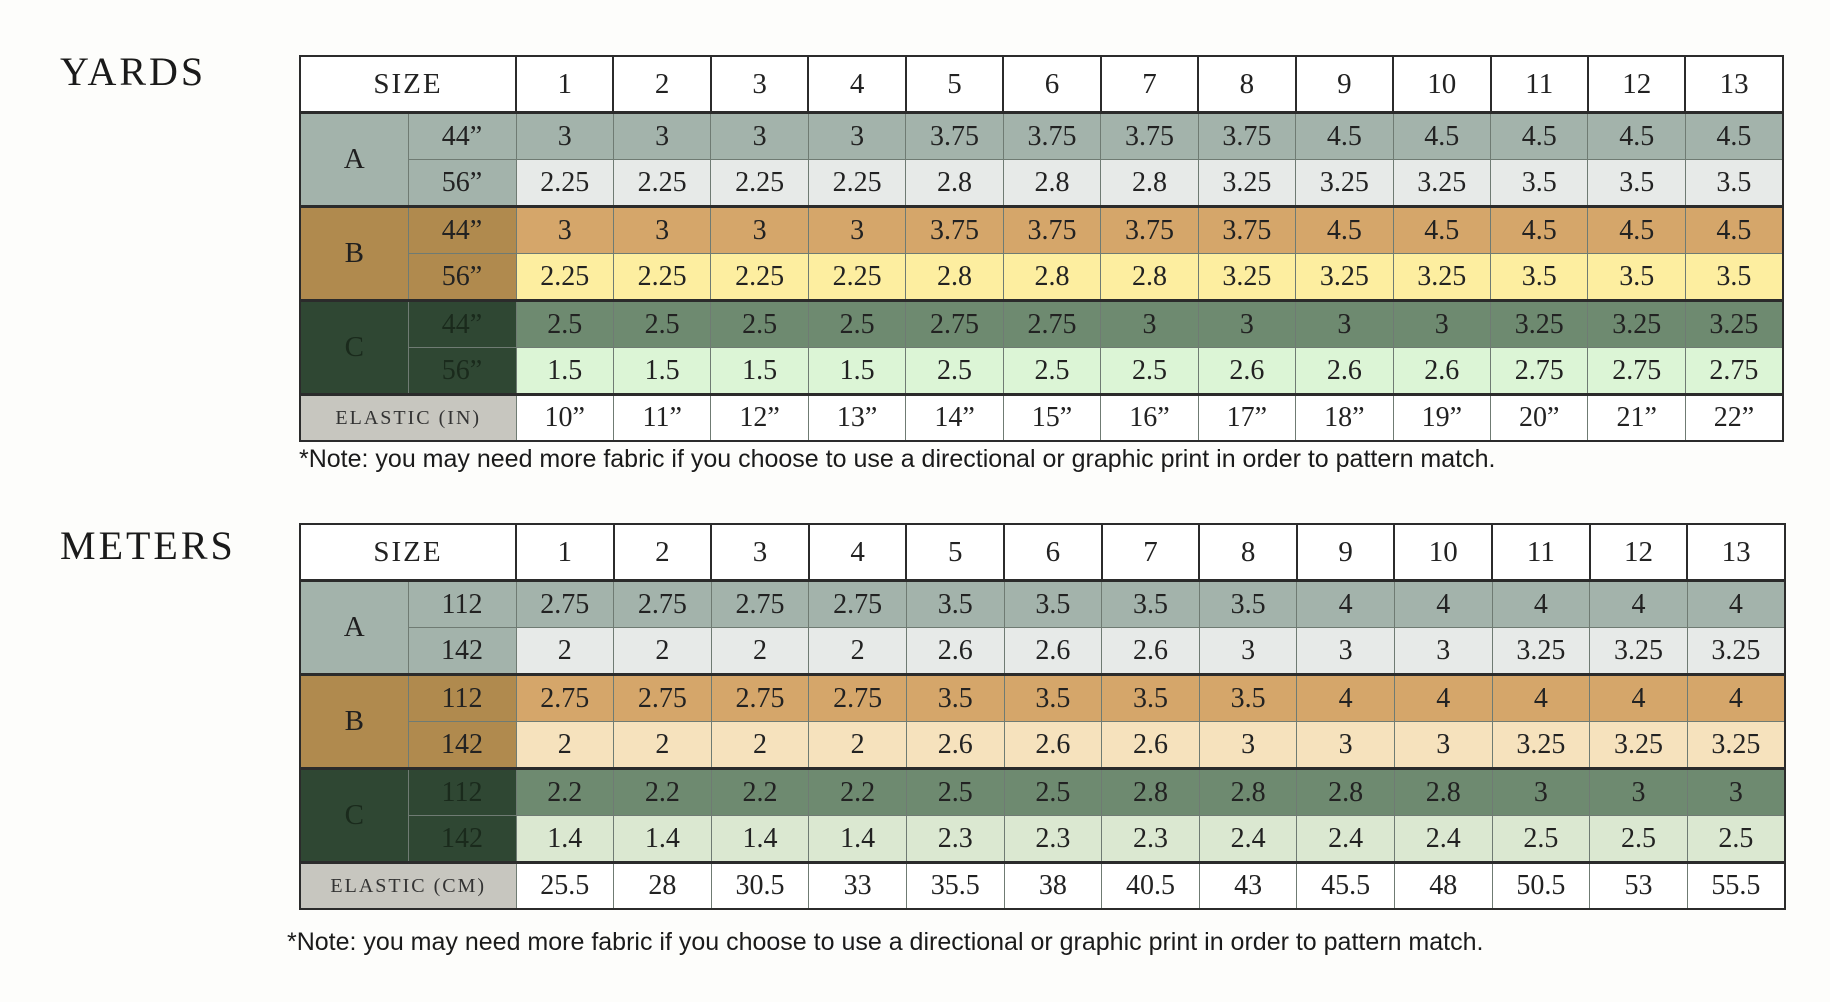 Image resolution: width=1830 pixels, height=1002 pixels. I want to click on fabric-width-label: 44”, so click(462, 135).